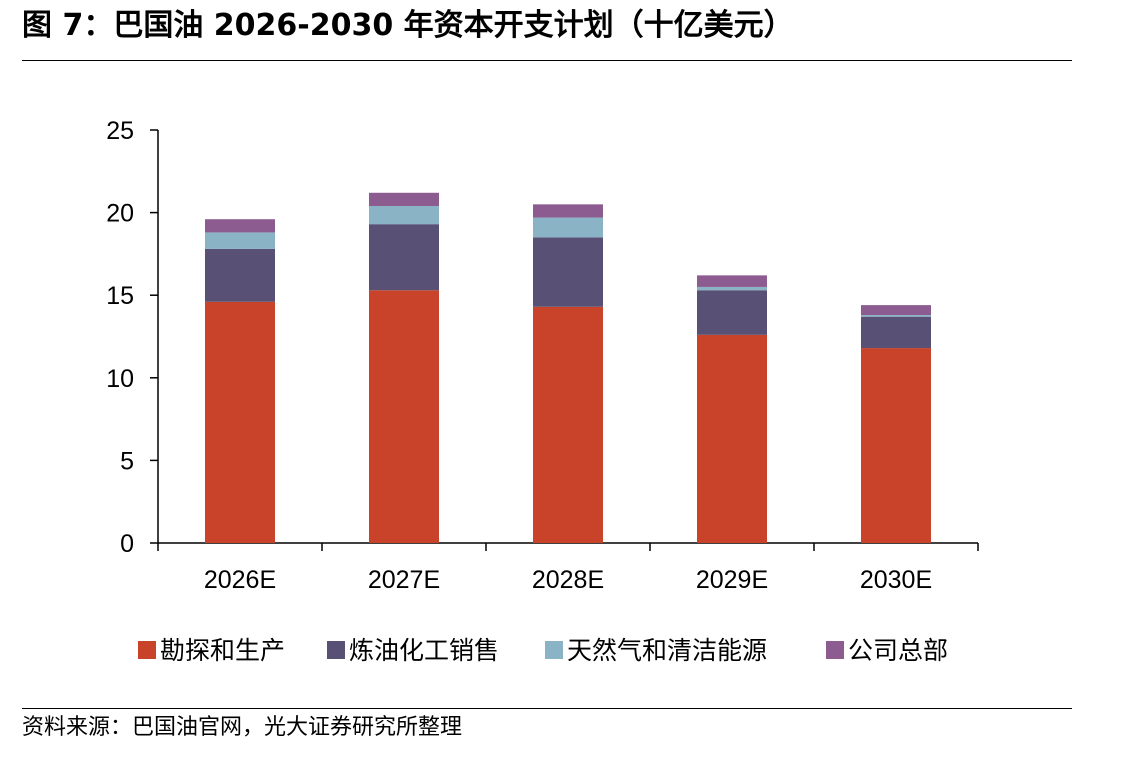  Describe the element at coordinates (896, 580) in the screenshot. I see `x-tick-label: 2030E` at that location.